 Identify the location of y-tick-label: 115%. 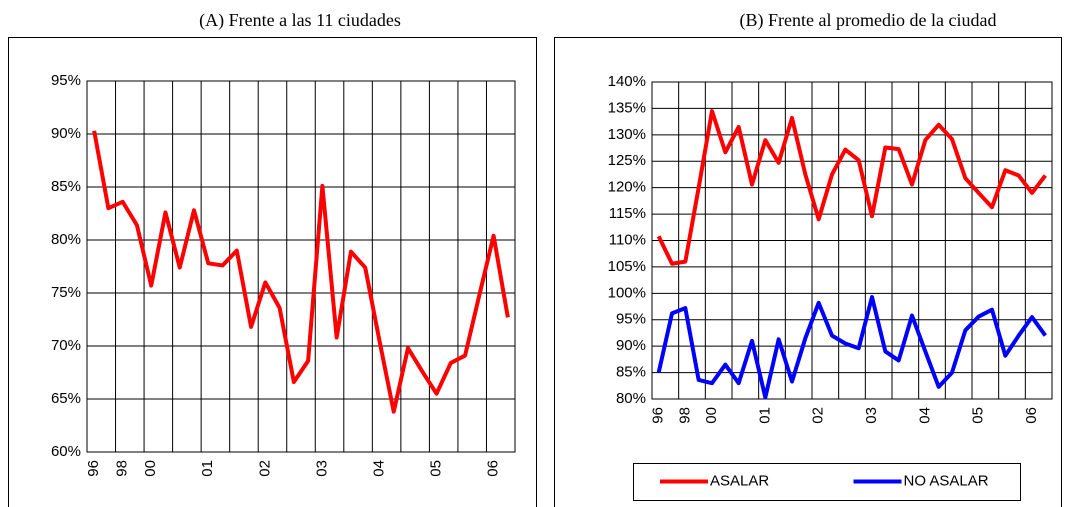
(627, 213).